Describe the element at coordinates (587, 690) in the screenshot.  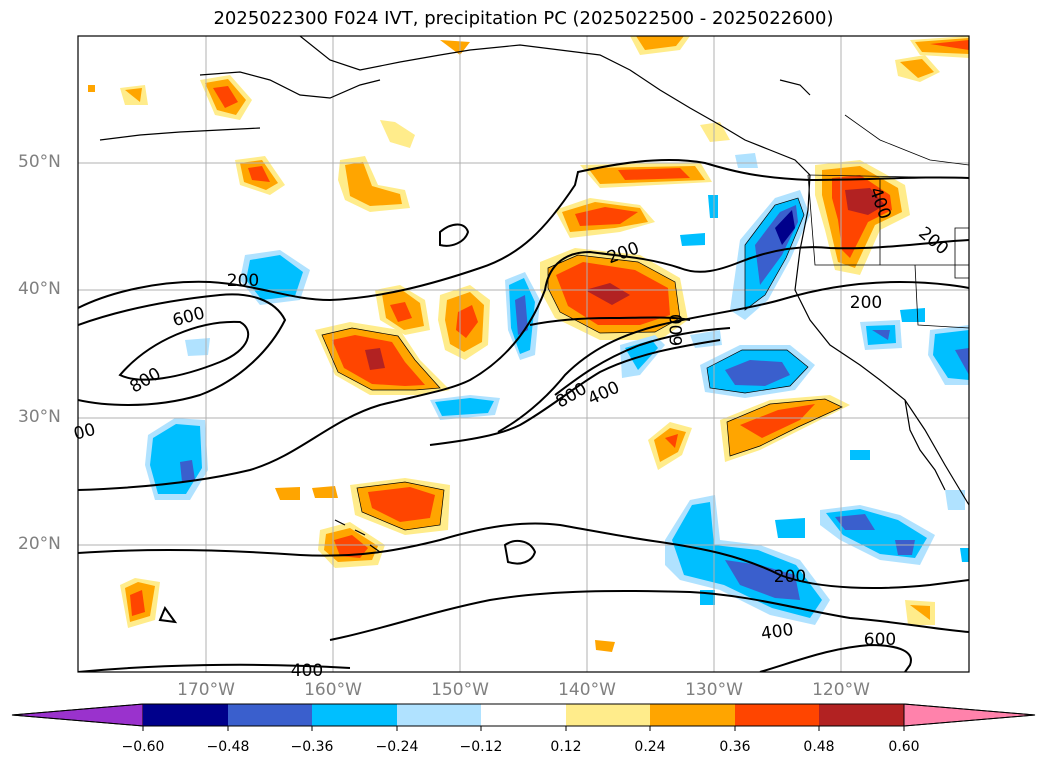
I see `lon-label-140w: 140°W` at that location.